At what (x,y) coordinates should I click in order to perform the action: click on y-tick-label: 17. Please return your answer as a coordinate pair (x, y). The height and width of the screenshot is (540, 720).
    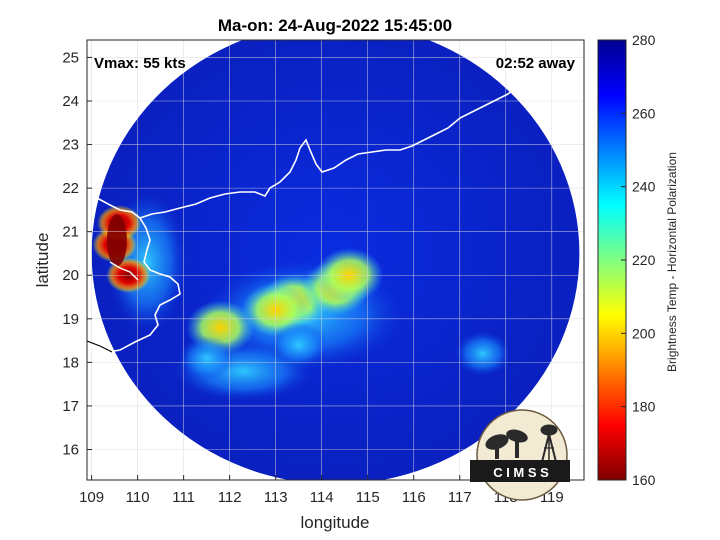
    Looking at the image, I should click on (70, 406).